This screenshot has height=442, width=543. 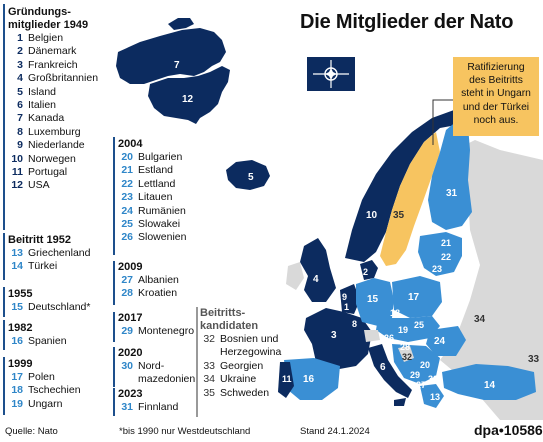 I want to click on group-members: 15 Deutschland*, so click(x=49, y=307).